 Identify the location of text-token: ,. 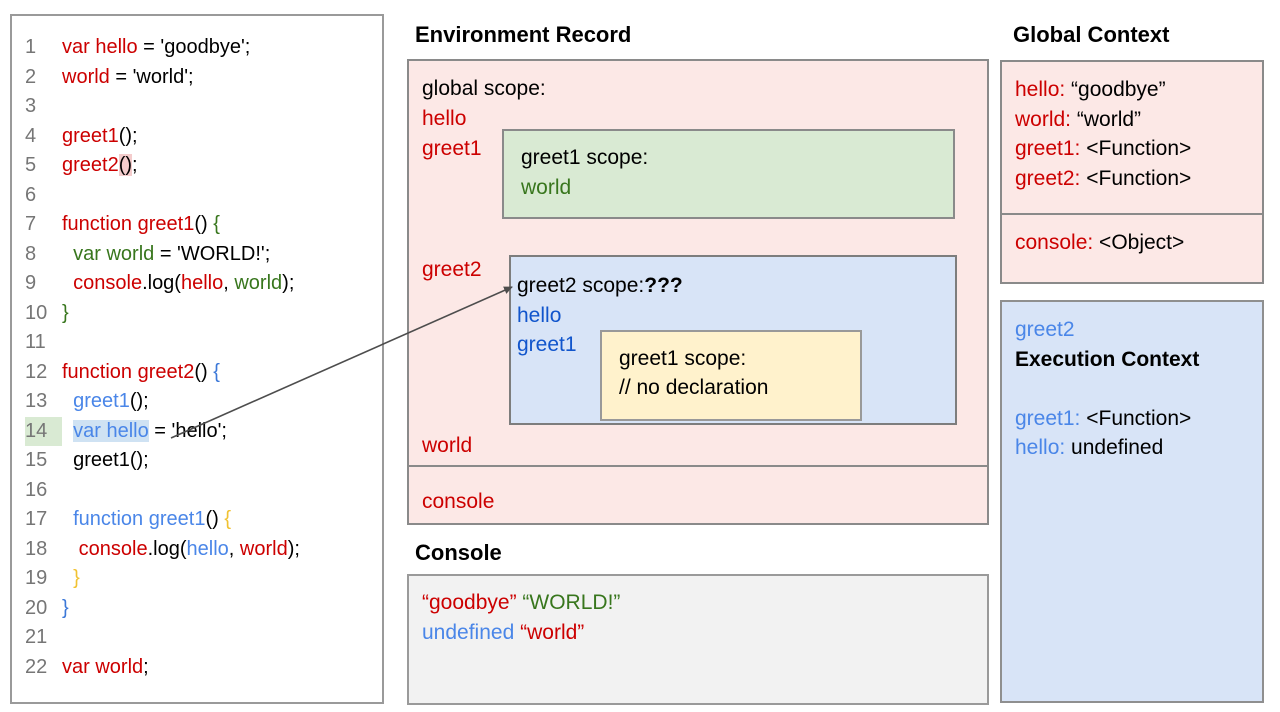
(234, 548).